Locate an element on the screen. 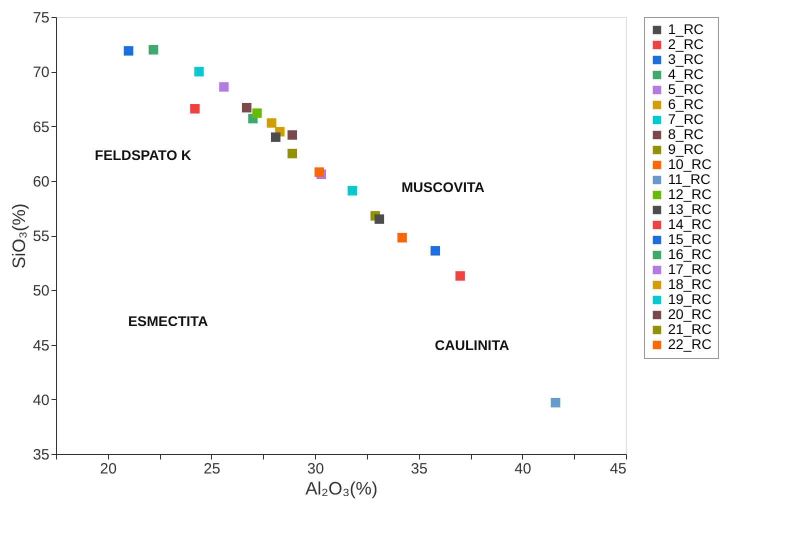 This screenshot has height=556, width=790. x-tick-label: 45 is located at coordinates (618, 469).